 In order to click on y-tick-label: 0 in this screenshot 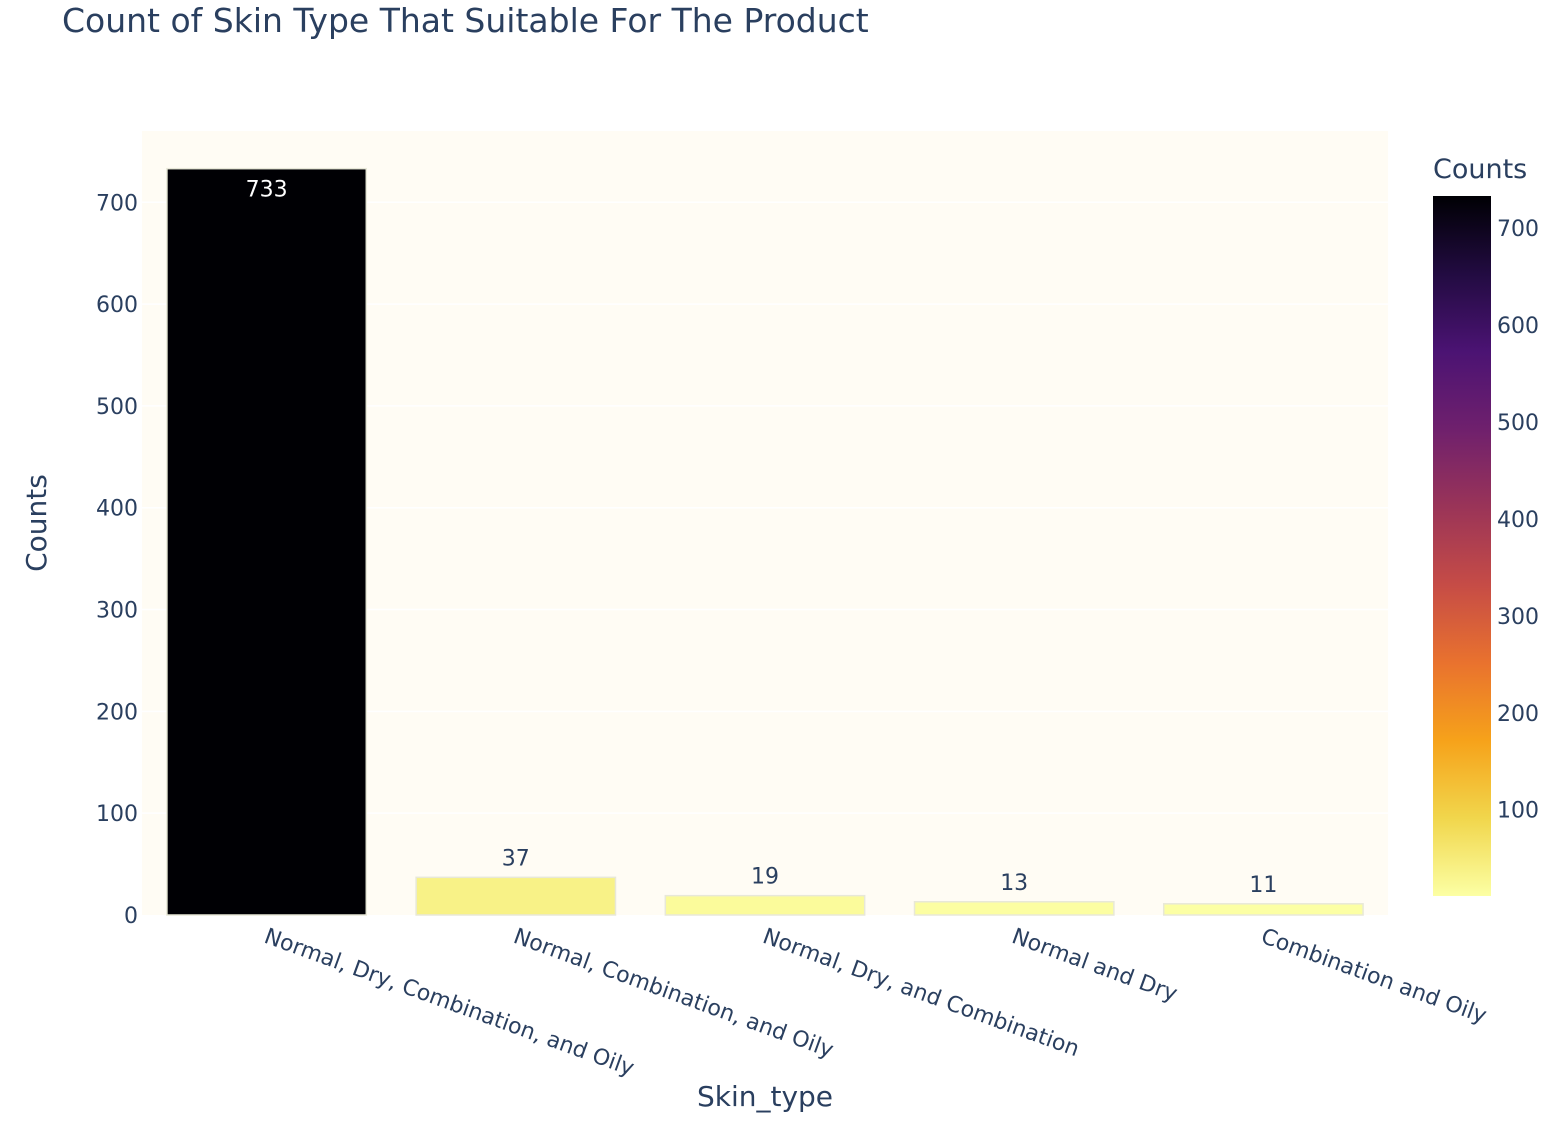, I will do `click(131, 916)`.